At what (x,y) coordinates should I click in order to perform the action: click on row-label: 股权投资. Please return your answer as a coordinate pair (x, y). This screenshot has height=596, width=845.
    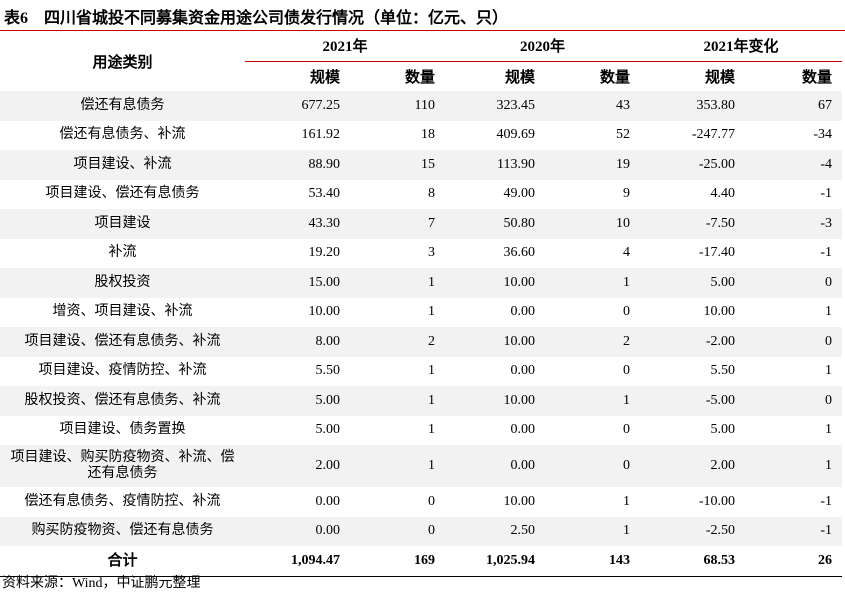
    Looking at the image, I should click on (122, 283).